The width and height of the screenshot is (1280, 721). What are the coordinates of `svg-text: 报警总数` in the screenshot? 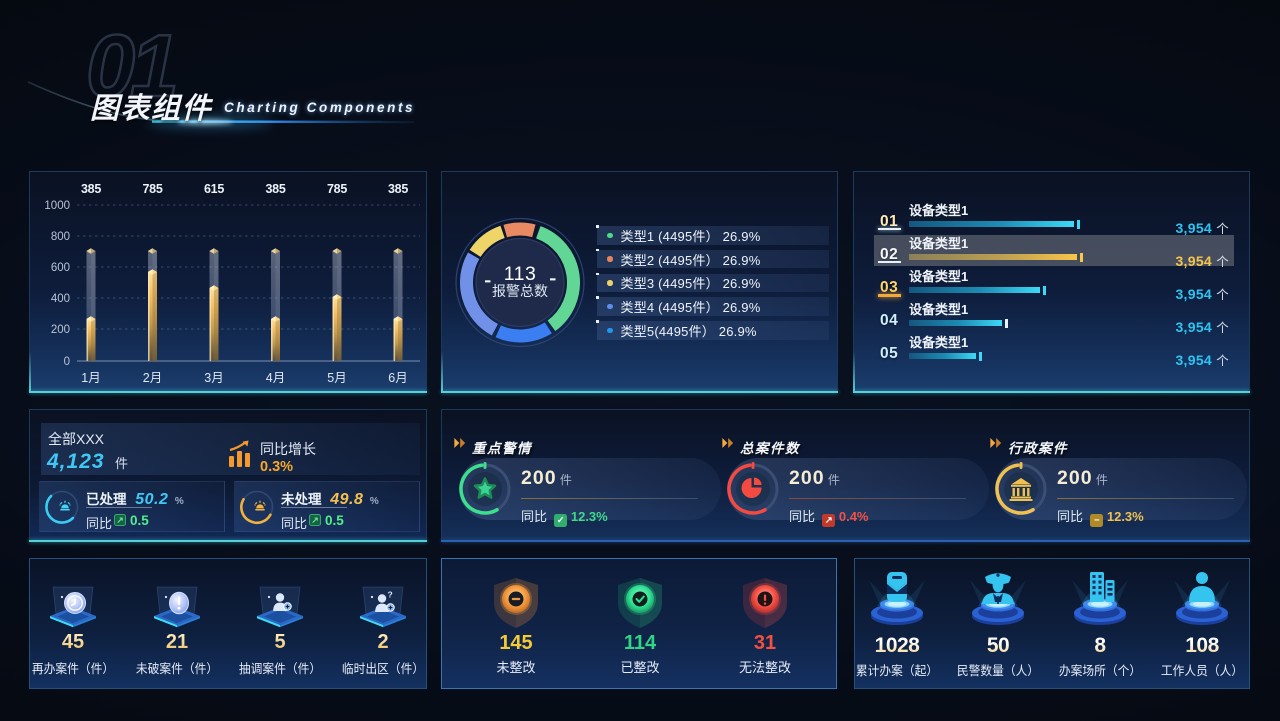 It's located at (520, 291).